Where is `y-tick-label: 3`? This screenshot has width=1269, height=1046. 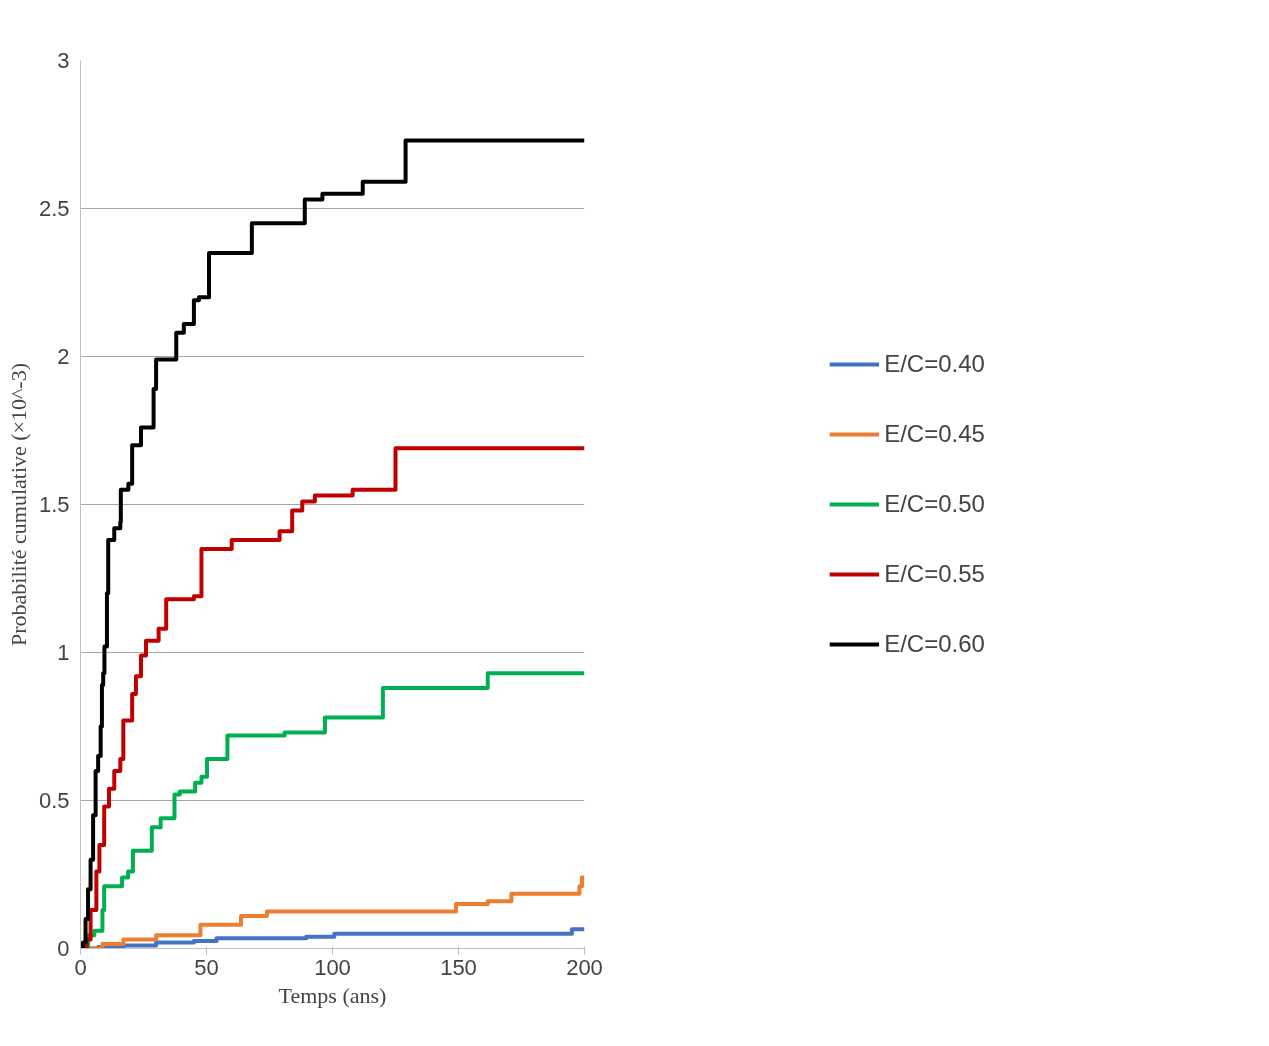 y-tick-label: 3 is located at coordinates (63, 60).